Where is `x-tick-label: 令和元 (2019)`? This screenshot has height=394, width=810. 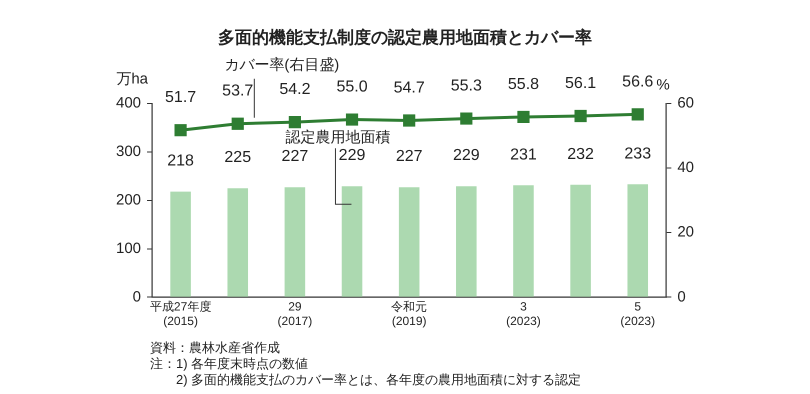
x-tick-label: 令和元 (2019) is located at coordinates (409, 314).